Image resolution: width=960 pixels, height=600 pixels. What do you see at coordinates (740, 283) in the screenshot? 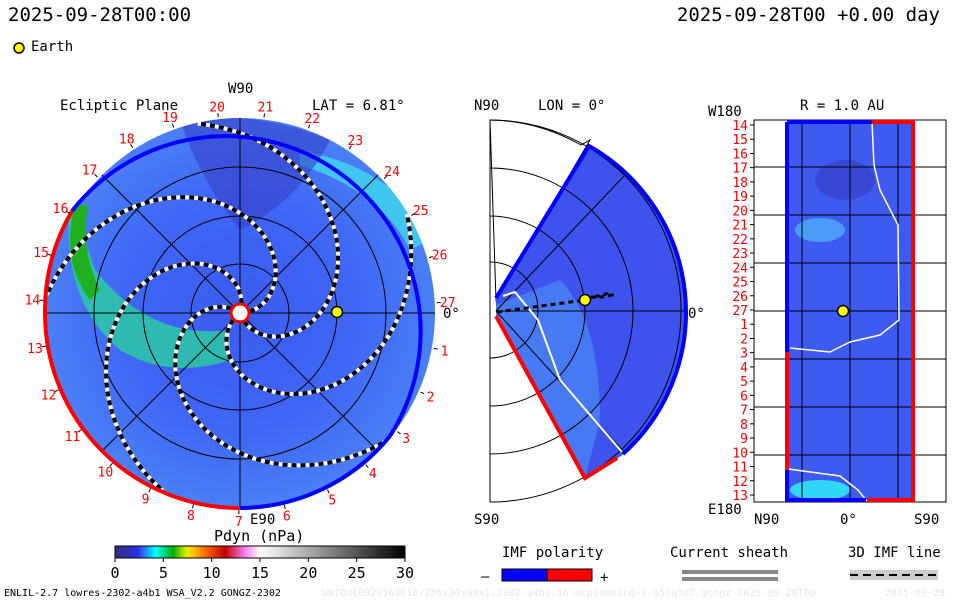
I see `row-label: 25` at bounding box center [740, 283].